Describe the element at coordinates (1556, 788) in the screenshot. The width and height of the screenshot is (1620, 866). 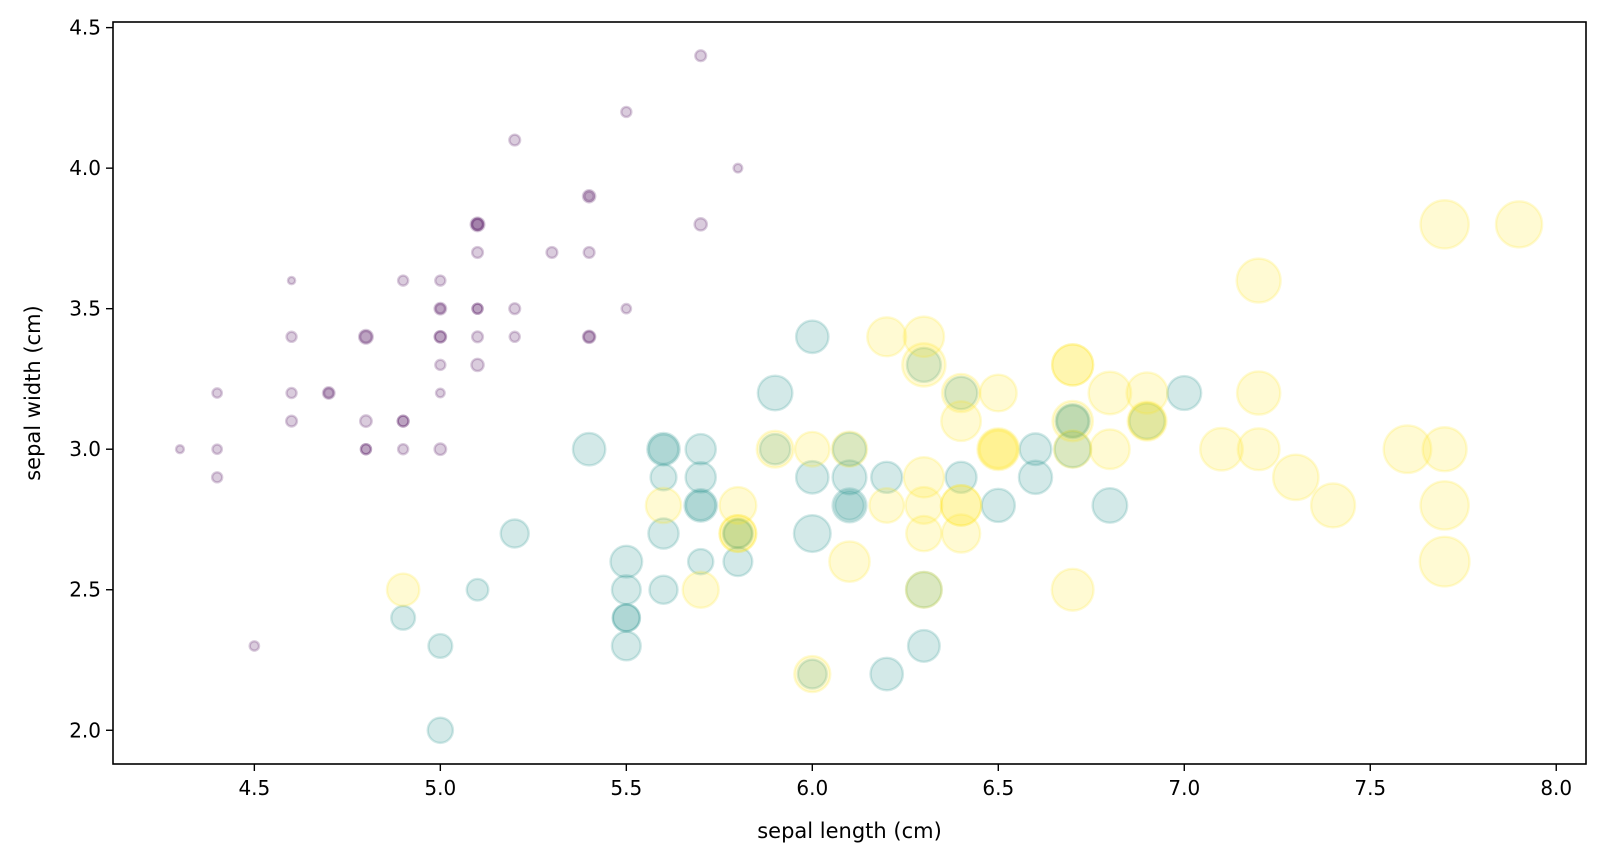
I see `x-tick-label: 8.0` at that location.